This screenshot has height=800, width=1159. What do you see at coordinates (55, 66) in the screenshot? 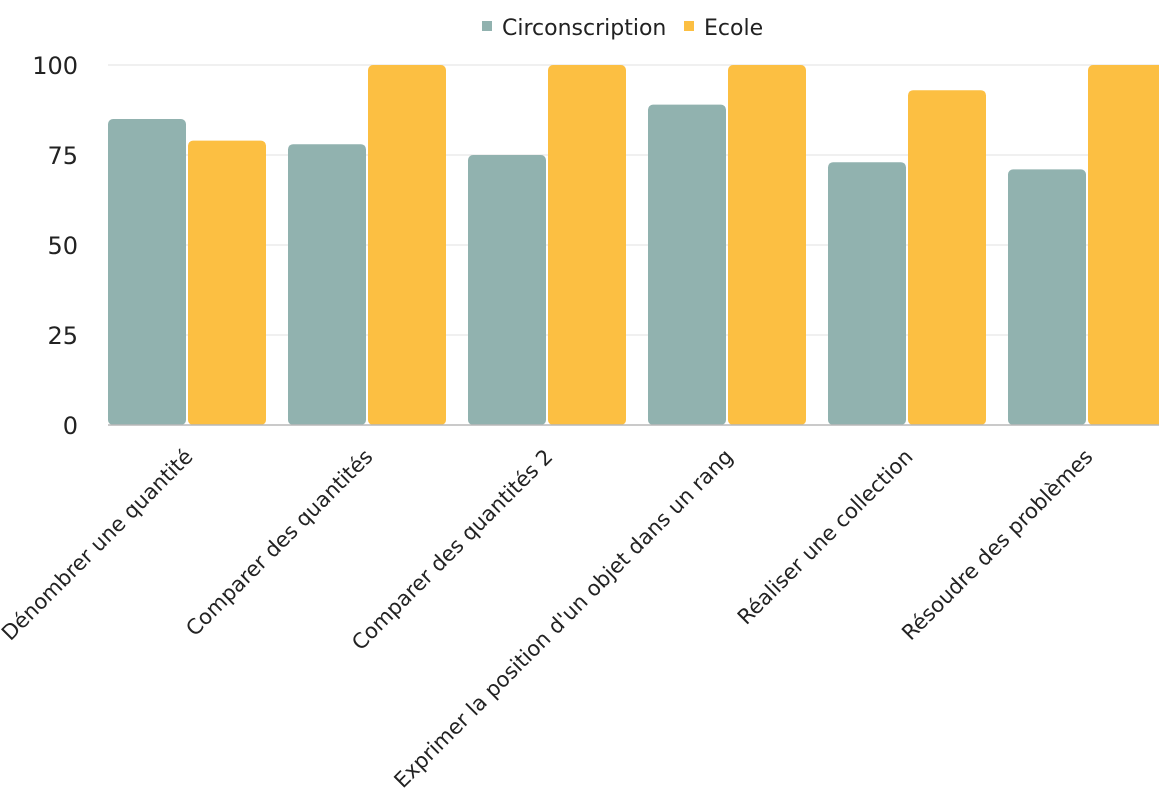
I see `y-tick-label-100: 100` at bounding box center [55, 66].